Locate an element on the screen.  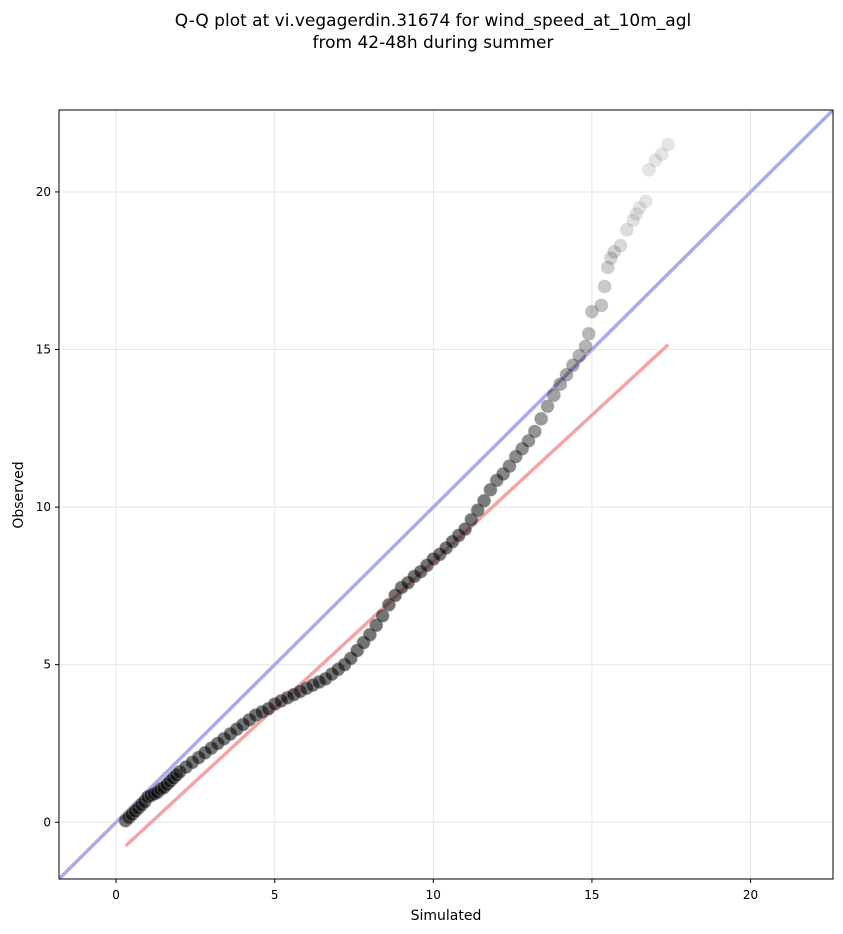
y-tick-label: 15 is located at coordinates (43, 350).